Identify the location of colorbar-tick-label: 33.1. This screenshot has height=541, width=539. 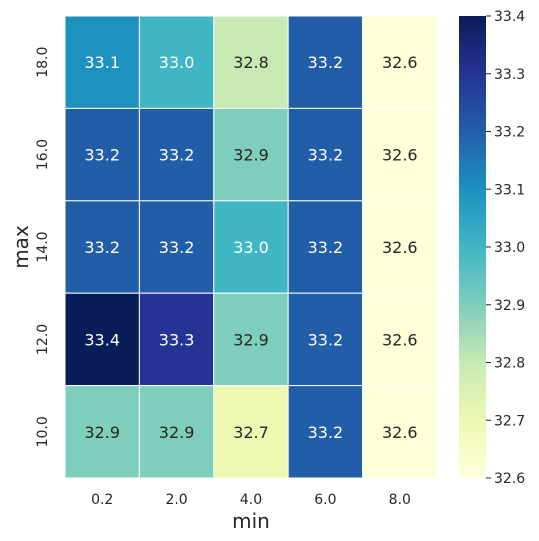
(509, 190).